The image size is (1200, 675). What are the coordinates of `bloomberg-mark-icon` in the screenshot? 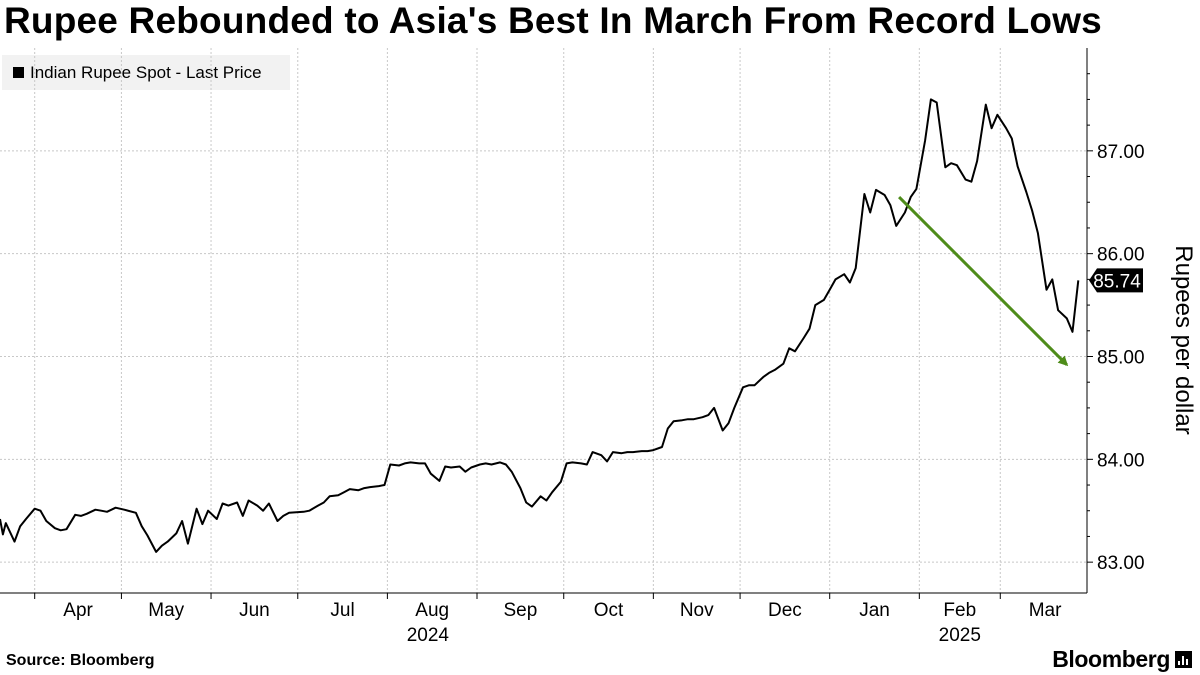 It's located at (1183, 659).